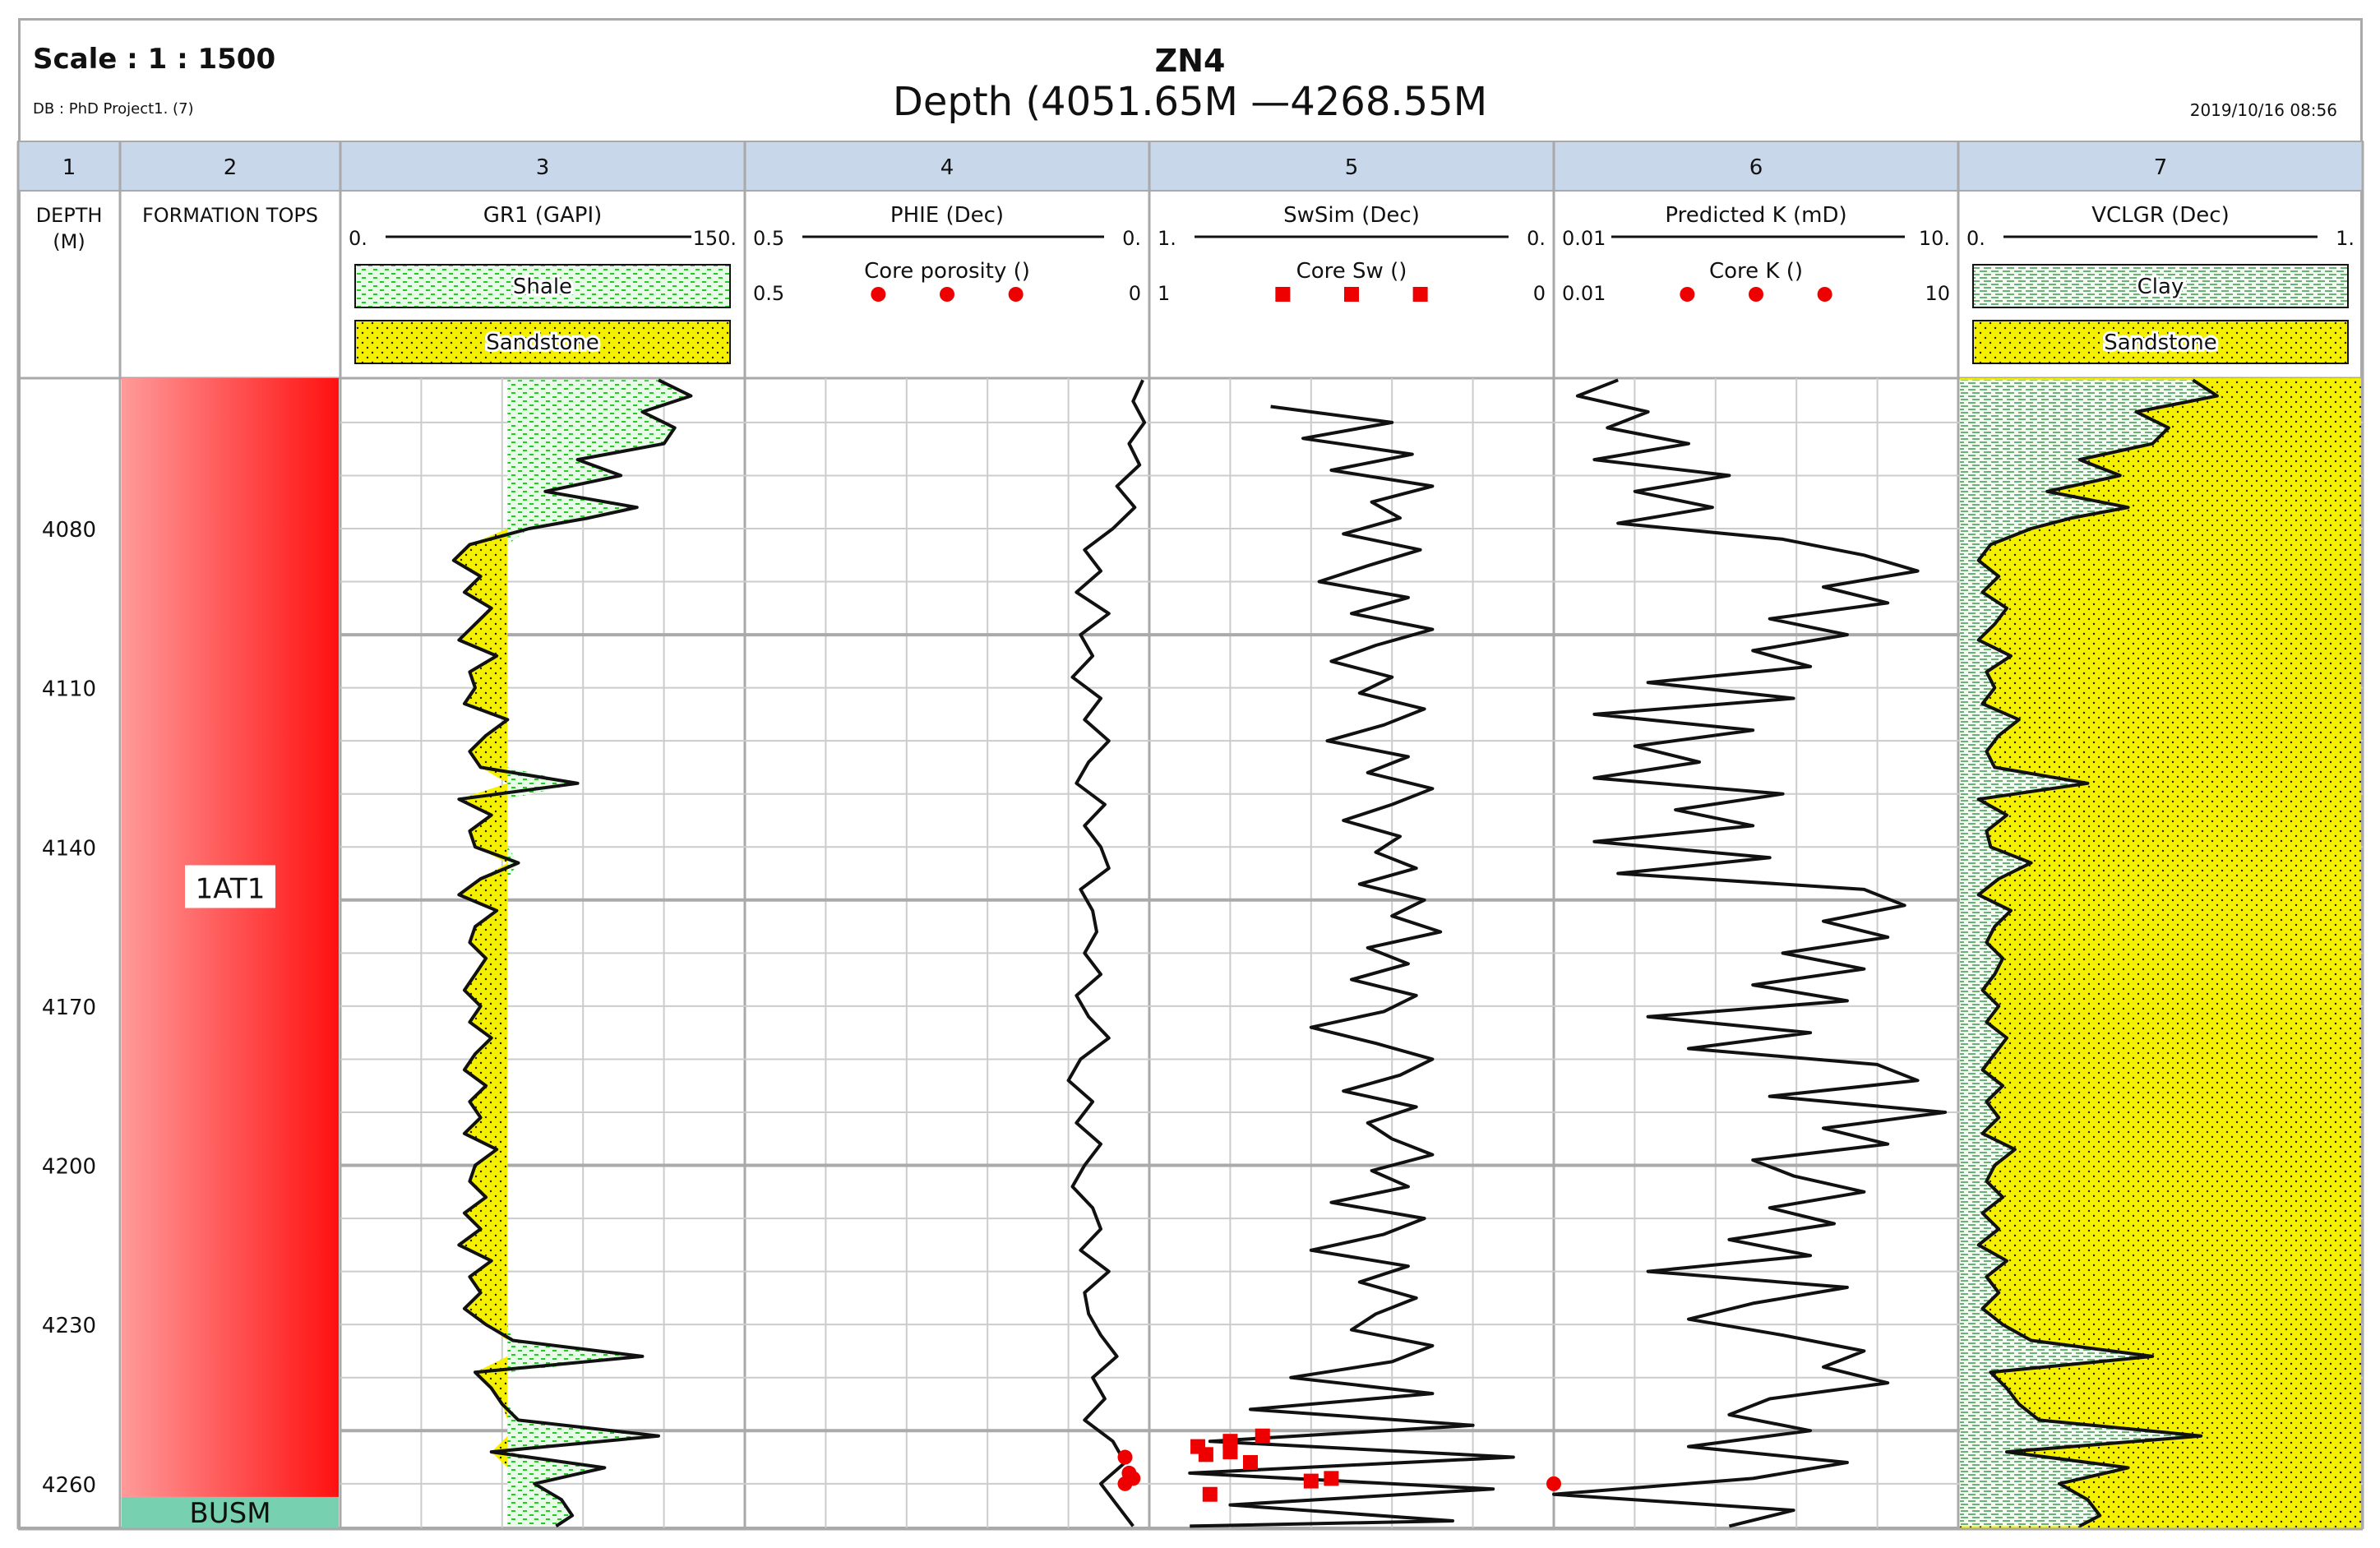 Image resolution: width=2380 pixels, height=1548 pixels. What do you see at coordinates (947, 272) in the screenshot?
I see `core-porosity-points-title: Core porosity ()` at bounding box center [947, 272].